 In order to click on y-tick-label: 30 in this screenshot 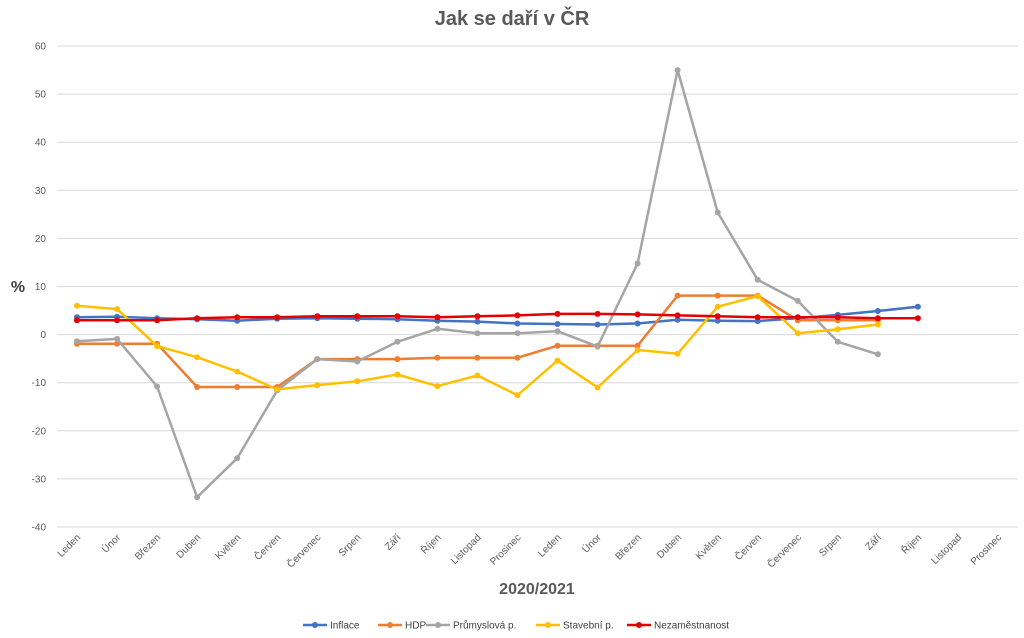, I will do `click(41, 191)`.